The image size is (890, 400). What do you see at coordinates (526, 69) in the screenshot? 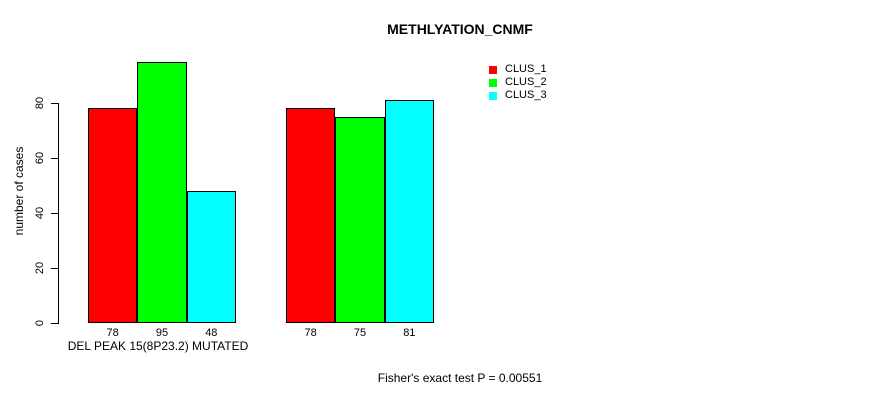
I see `legend-label: CLUS_1` at bounding box center [526, 69].